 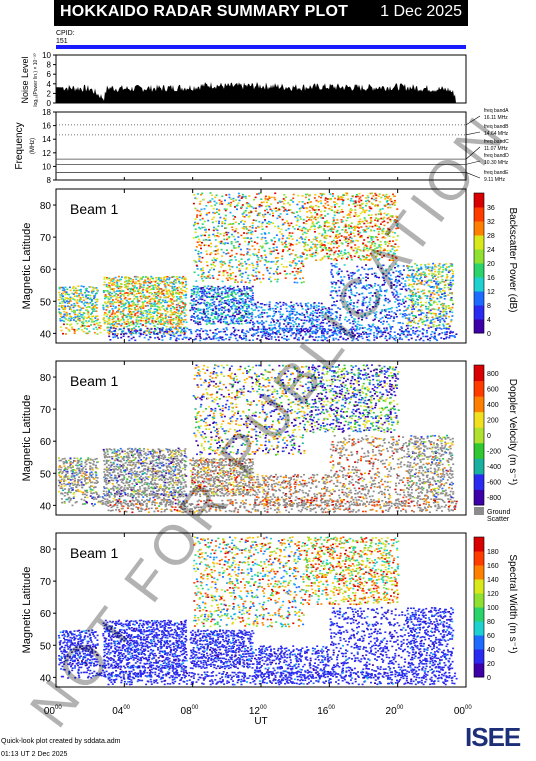 What do you see at coordinates (46, 238) in the screenshot?
I see `power-ytick-label: 70` at bounding box center [46, 238].